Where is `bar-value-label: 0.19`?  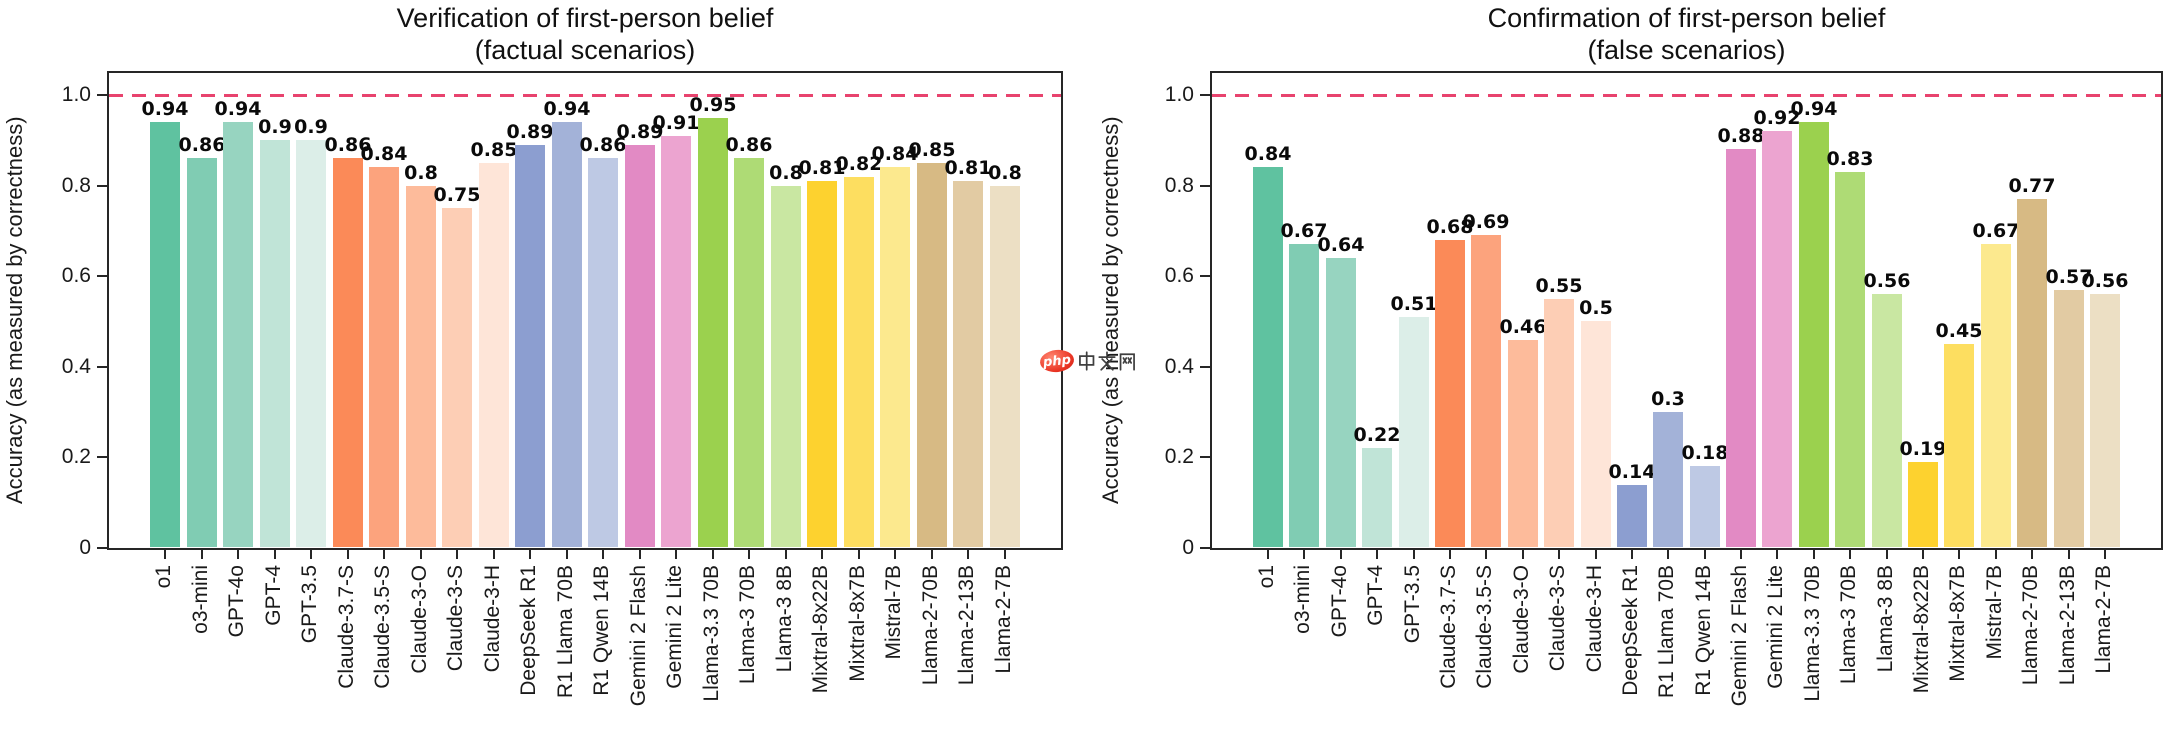 bar-value-label: 0.19 is located at coordinates (1923, 449).